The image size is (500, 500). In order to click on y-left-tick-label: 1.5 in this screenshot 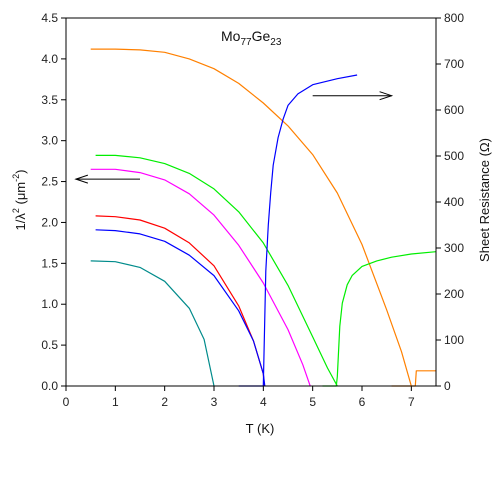, I will do `click(49, 263)`.